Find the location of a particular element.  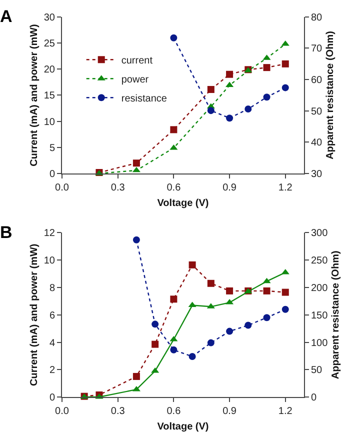

y2-tick-label: 70 is located at coordinates (317, 49).